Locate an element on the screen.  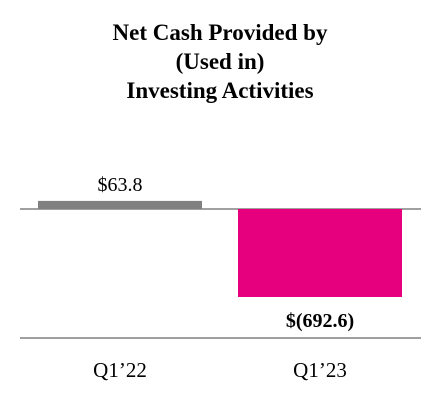
x-tick-label-q1-23: Q1’23 is located at coordinates (320, 370).